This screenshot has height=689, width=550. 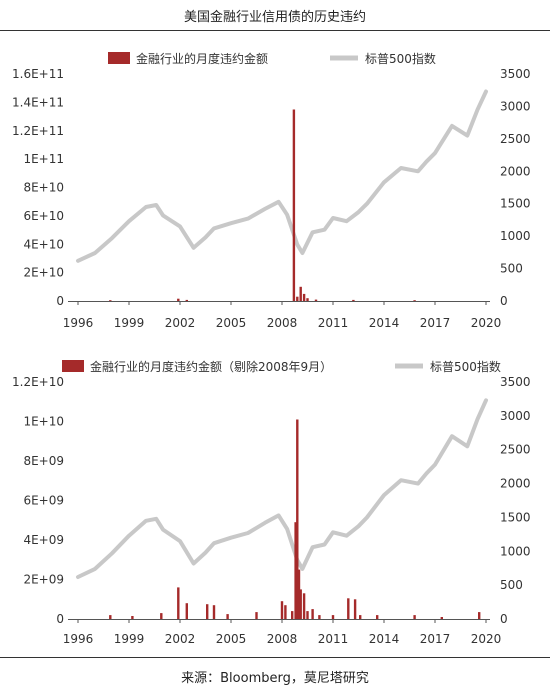 What do you see at coordinates (38, 131) in the screenshot?
I see `y-left-tick-label: 1.2E+11` at bounding box center [38, 131].